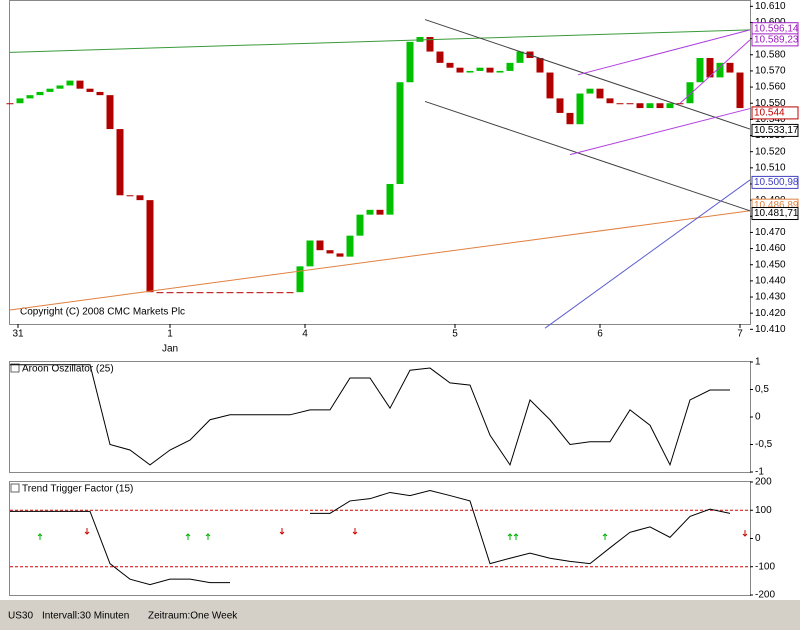  What do you see at coordinates (759, 472) in the screenshot?
I see `y-tick-label: -1` at bounding box center [759, 472].